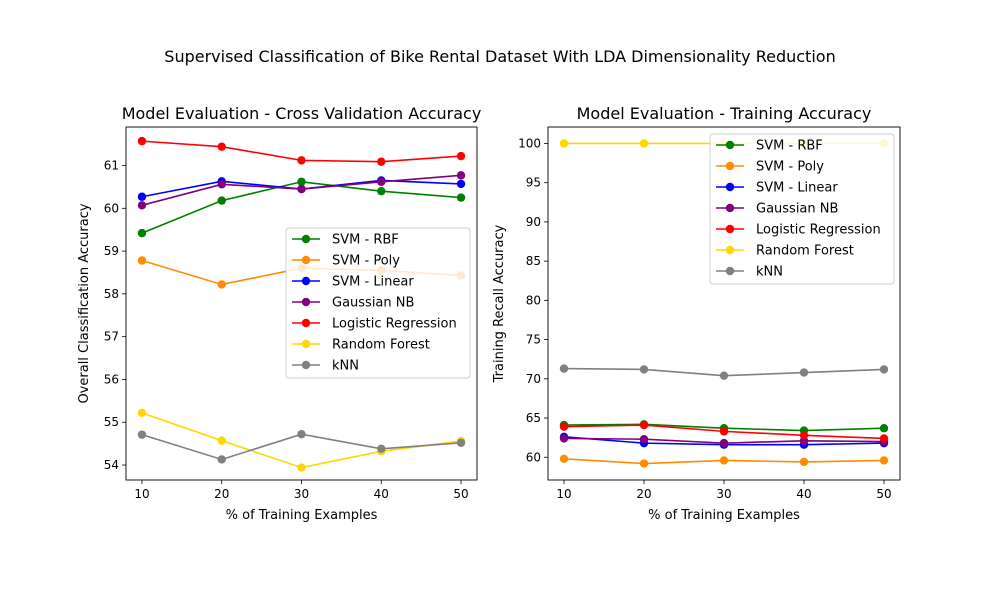 This screenshot has width=1000, height=600. What do you see at coordinates (790, 167) in the screenshot?
I see `chart2-legend-label-svm-poly: SVM - Poly` at bounding box center [790, 167].